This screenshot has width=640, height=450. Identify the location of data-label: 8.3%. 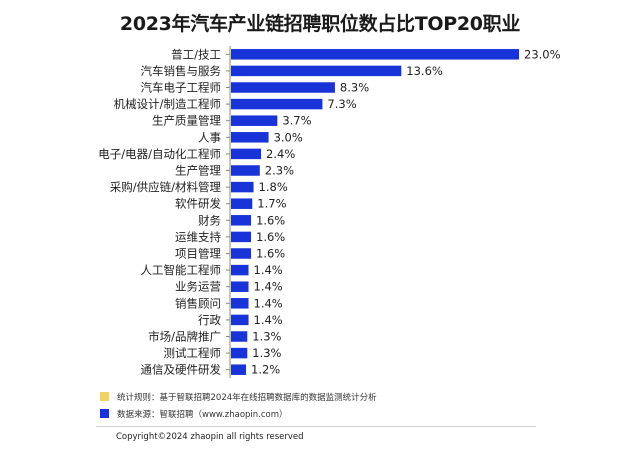
(354, 88).